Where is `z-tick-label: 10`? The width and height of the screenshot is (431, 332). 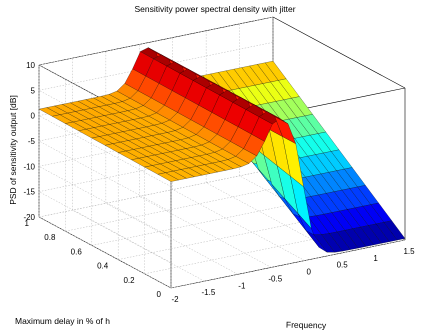
z-tick-label: 10 is located at coordinates (30, 65).